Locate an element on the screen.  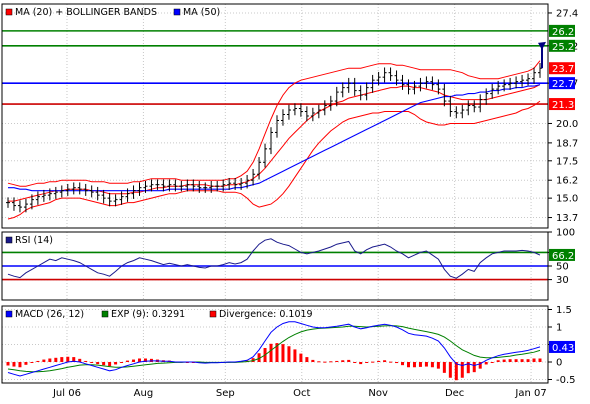
projection-arrow-head is located at coordinates (542, 45).